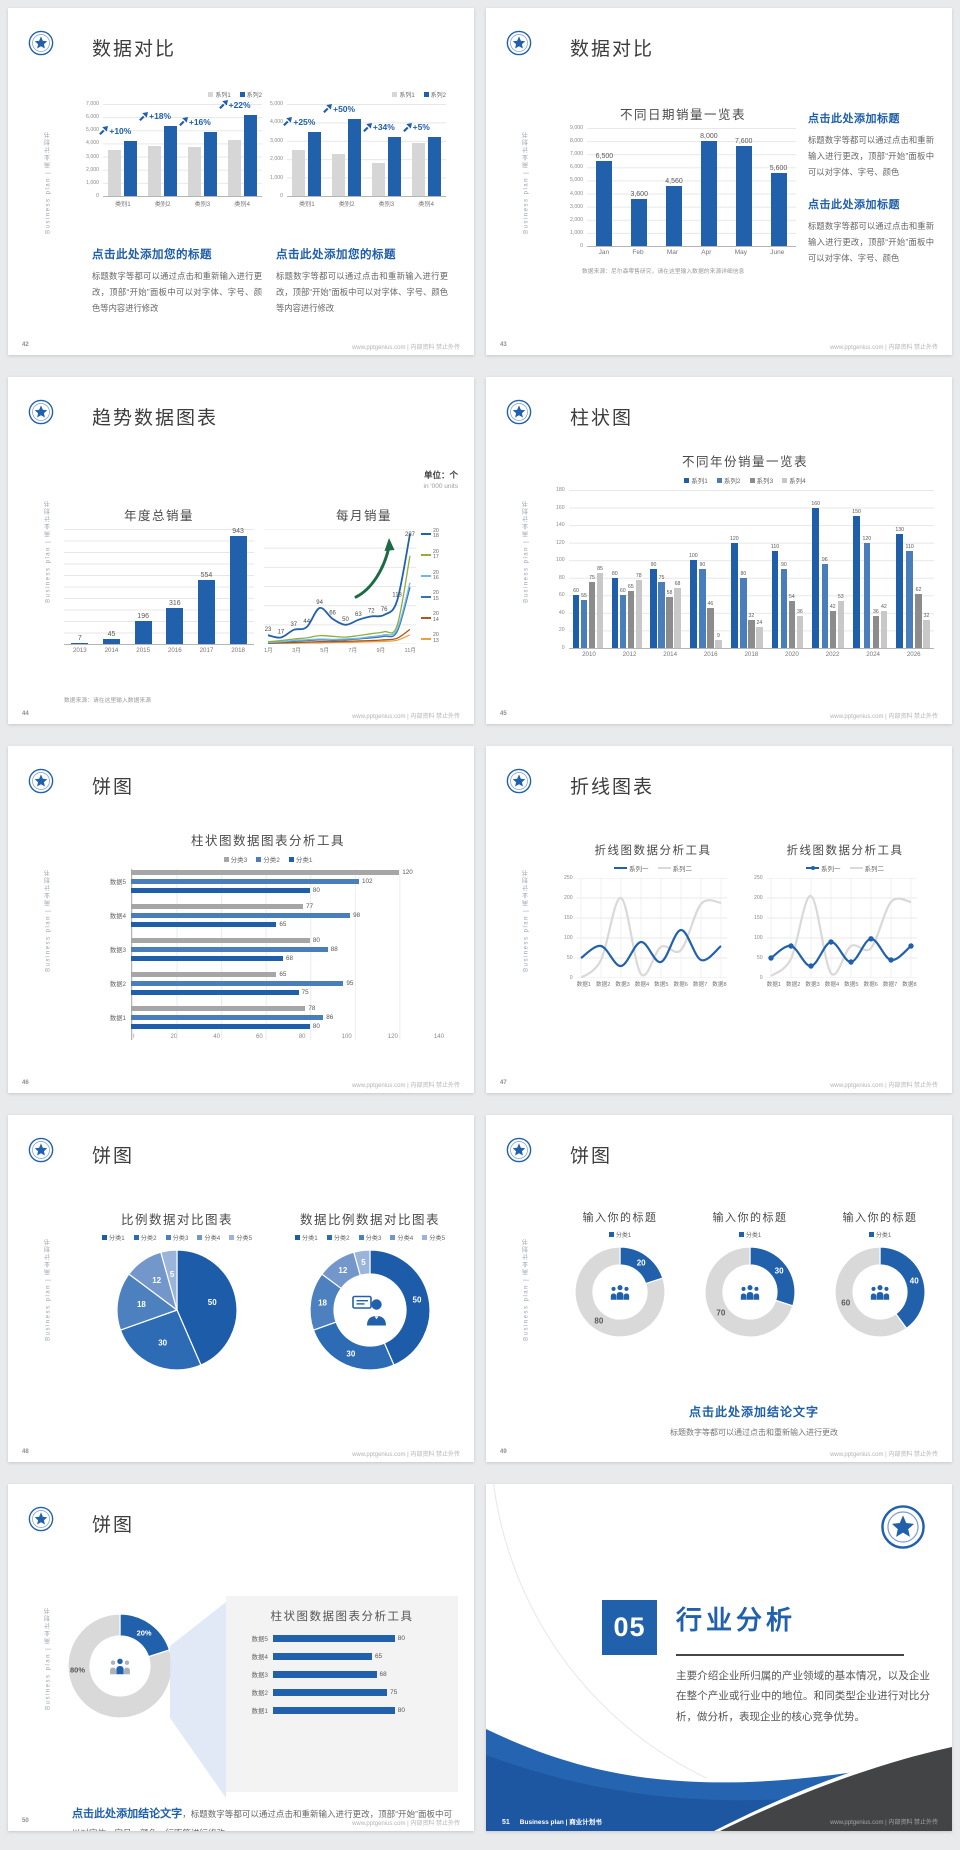  Describe the element at coordinates (614, 573) in the screenshot. I see `bar-value: 80` at that location.